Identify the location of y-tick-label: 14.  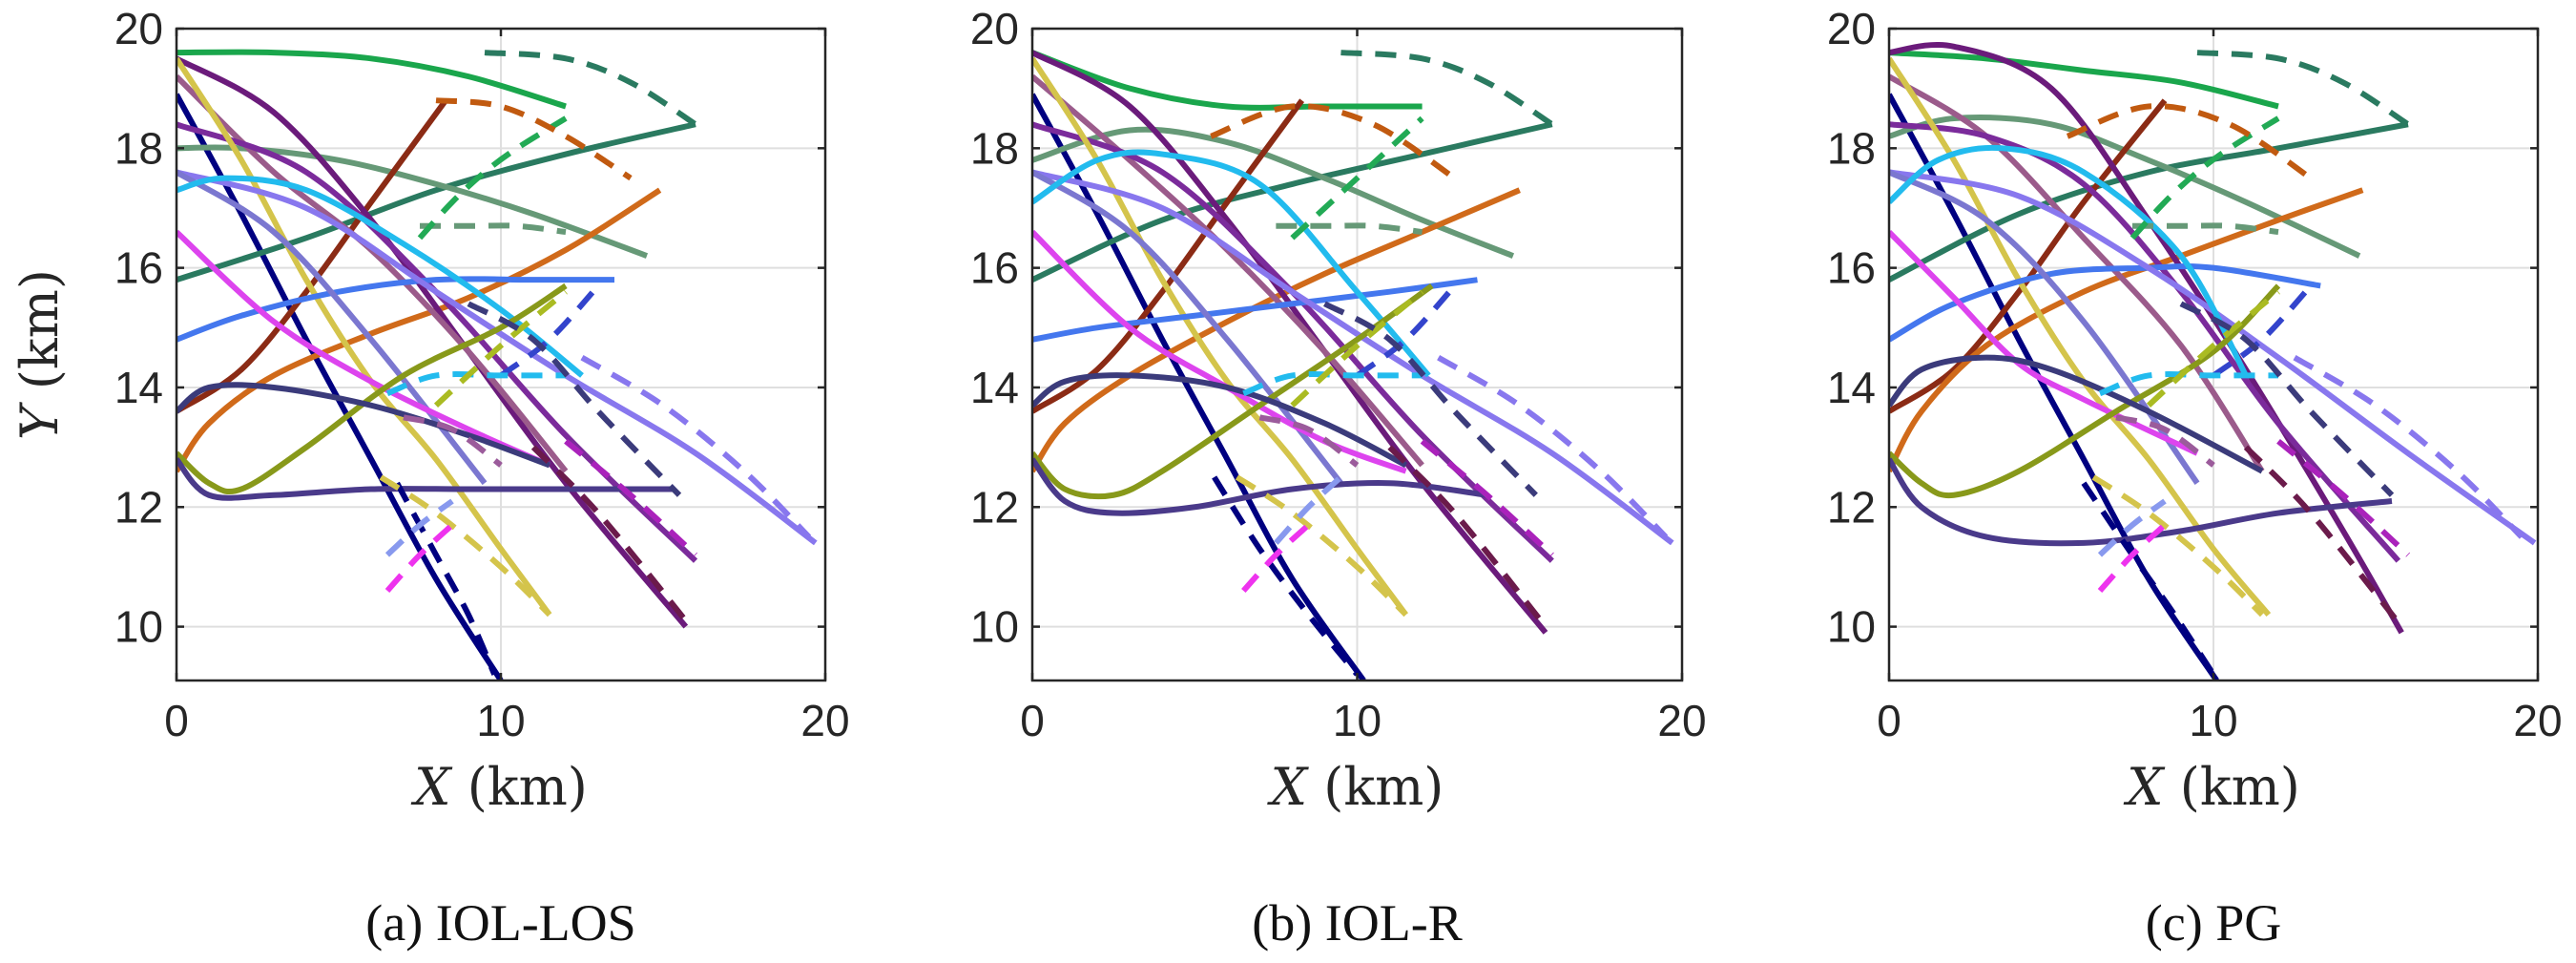
(138, 388).